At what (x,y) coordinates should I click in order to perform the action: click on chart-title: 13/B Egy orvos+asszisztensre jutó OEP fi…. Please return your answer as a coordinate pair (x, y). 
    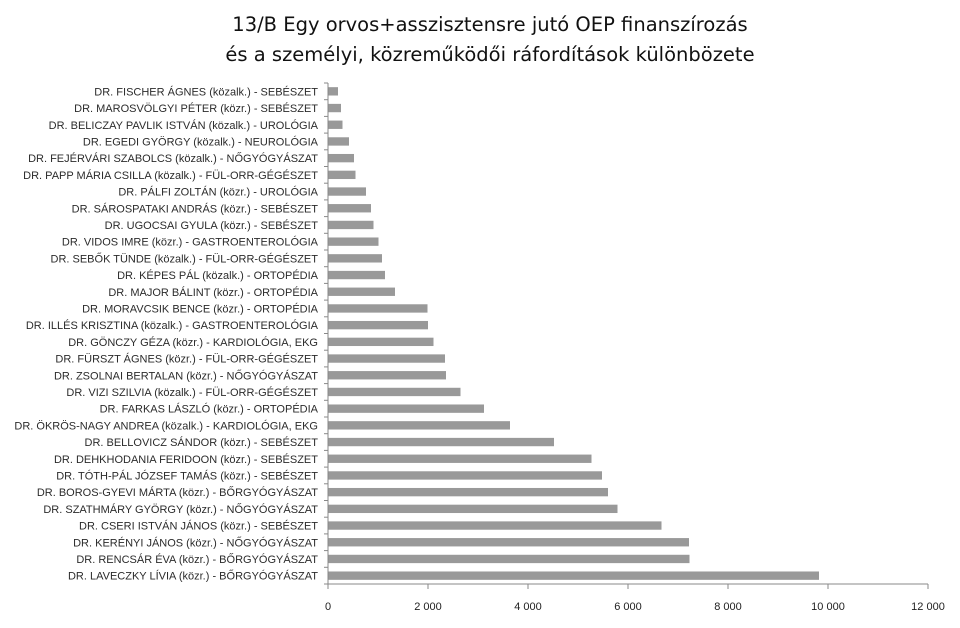
    Looking at the image, I should click on (490, 40).